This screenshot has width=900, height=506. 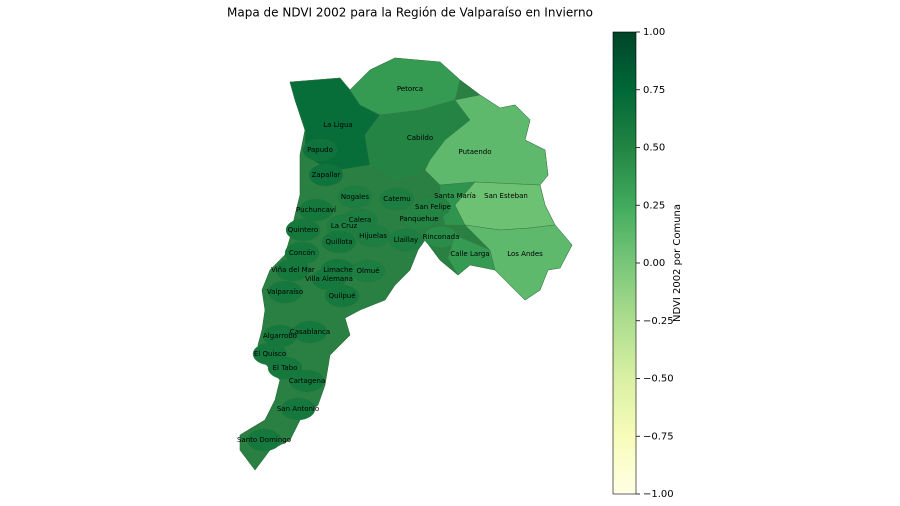 I want to click on comuna-label: Olmué, so click(x=367, y=271).